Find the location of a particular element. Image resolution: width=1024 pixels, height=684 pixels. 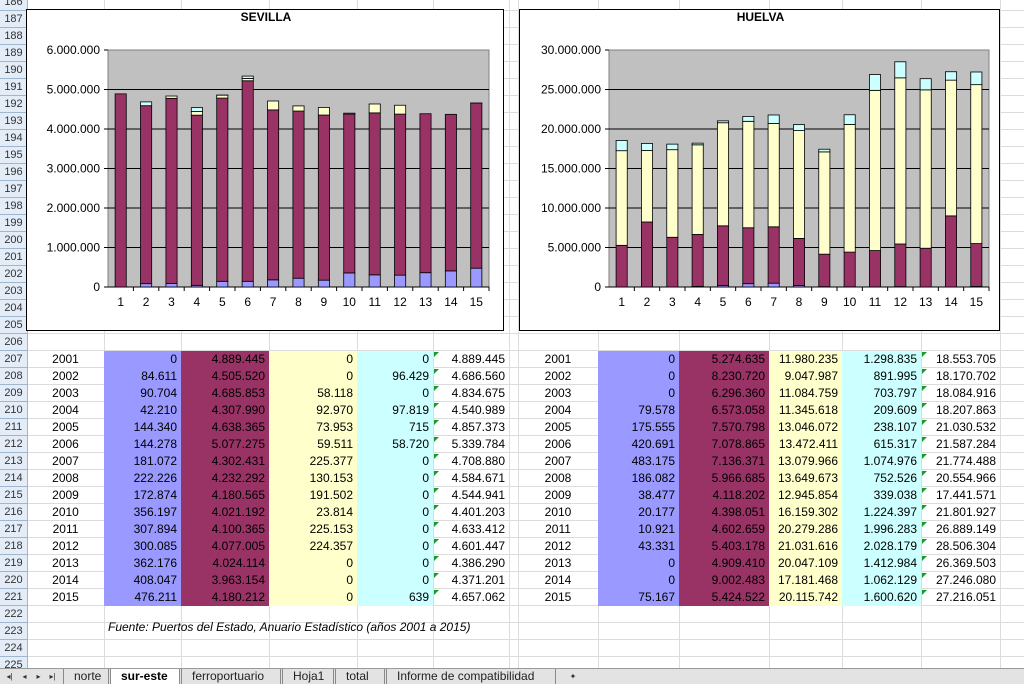

value-cell: 4.505.520 is located at coordinates (225, 376).